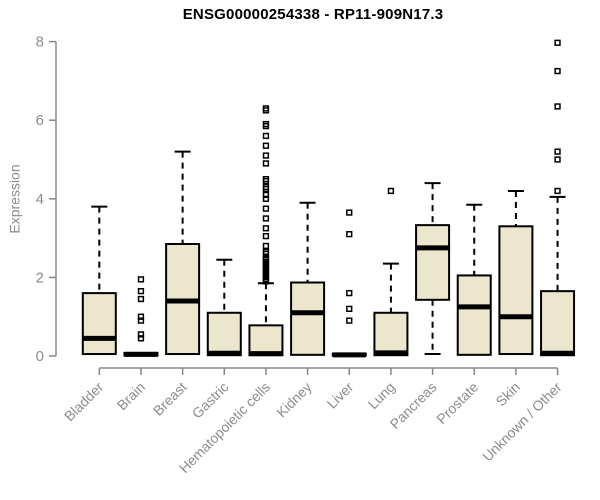 The height and width of the screenshot is (500, 600). What do you see at coordinates (308, 278) in the screenshot?
I see `box-group-kidney` at bounding box center [308, 278].